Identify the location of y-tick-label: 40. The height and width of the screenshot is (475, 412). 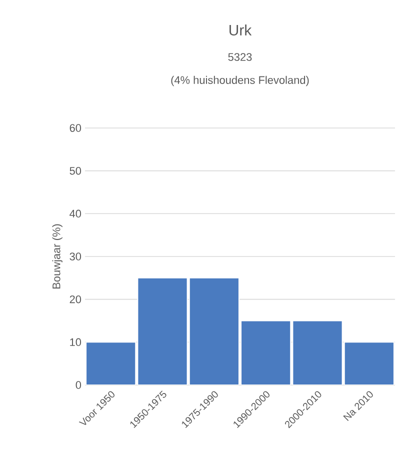
(76, 214).